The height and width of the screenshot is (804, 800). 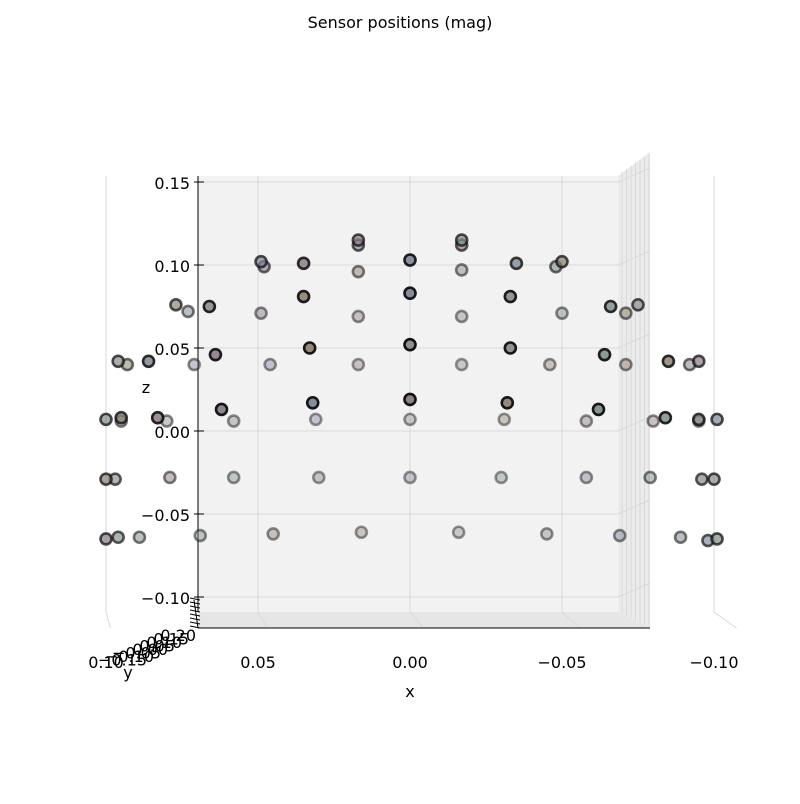 I want to click on y-tick-label: 0.05, so click(x=157, y=646).